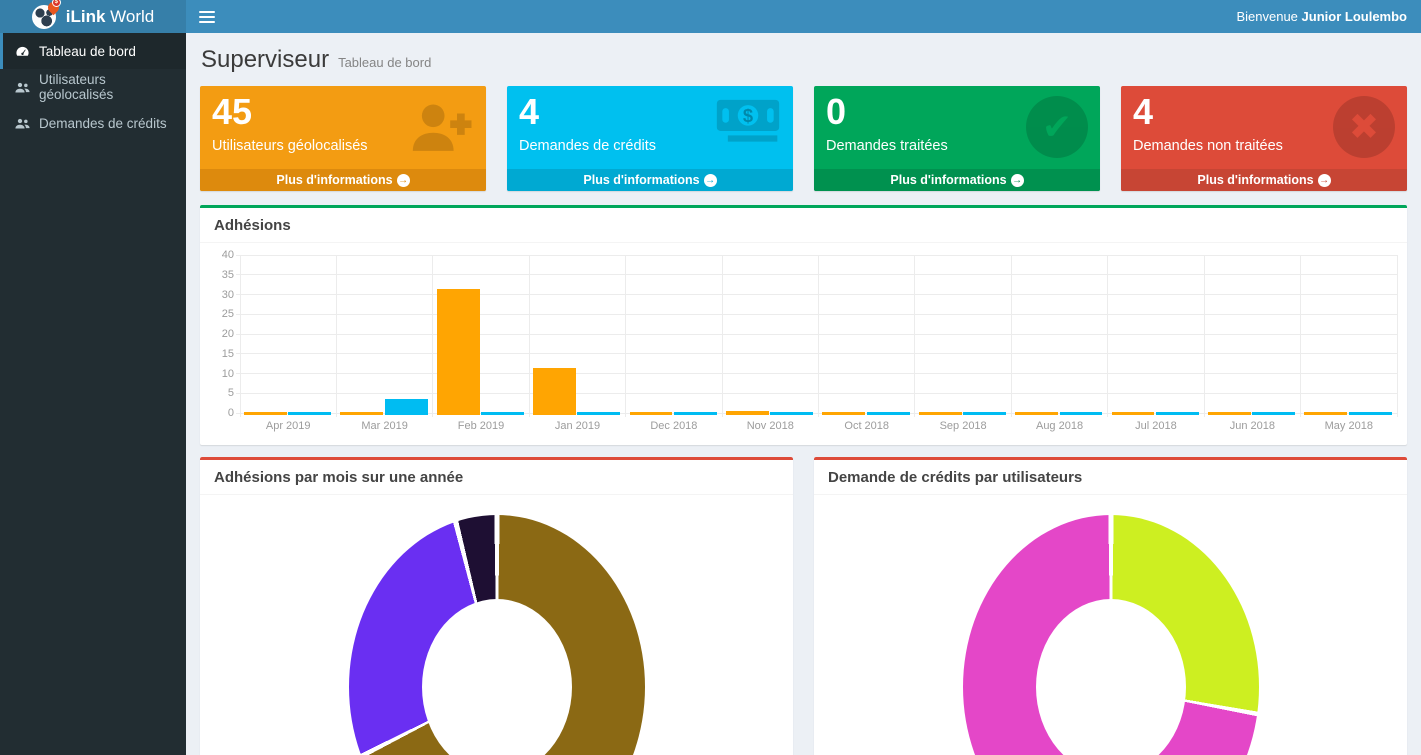  What do you see at coordinates (385, 62) in the screenshot?
I see `breadcrumb: Tableau de bord` at bounding box center [385, 62].